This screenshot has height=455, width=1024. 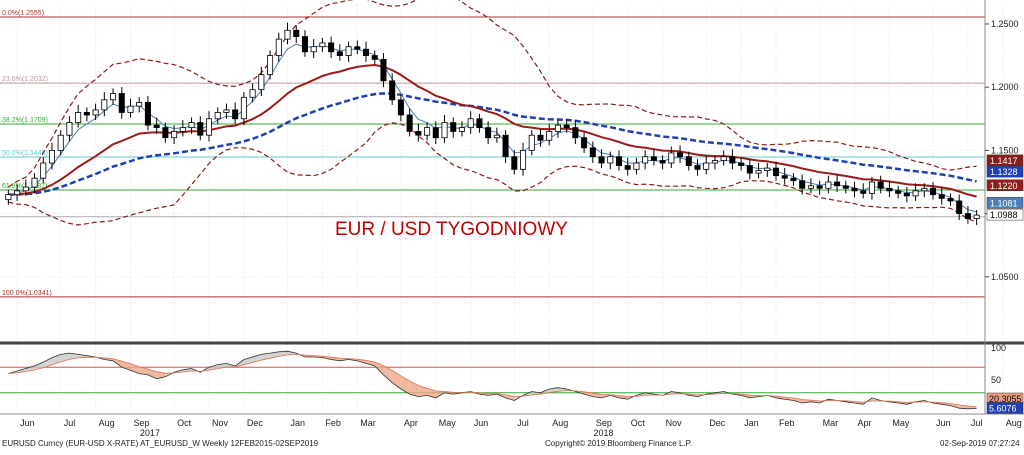 I want to click on fib-level-label: 38.2%(1.1709), so click(x=25, y=120).